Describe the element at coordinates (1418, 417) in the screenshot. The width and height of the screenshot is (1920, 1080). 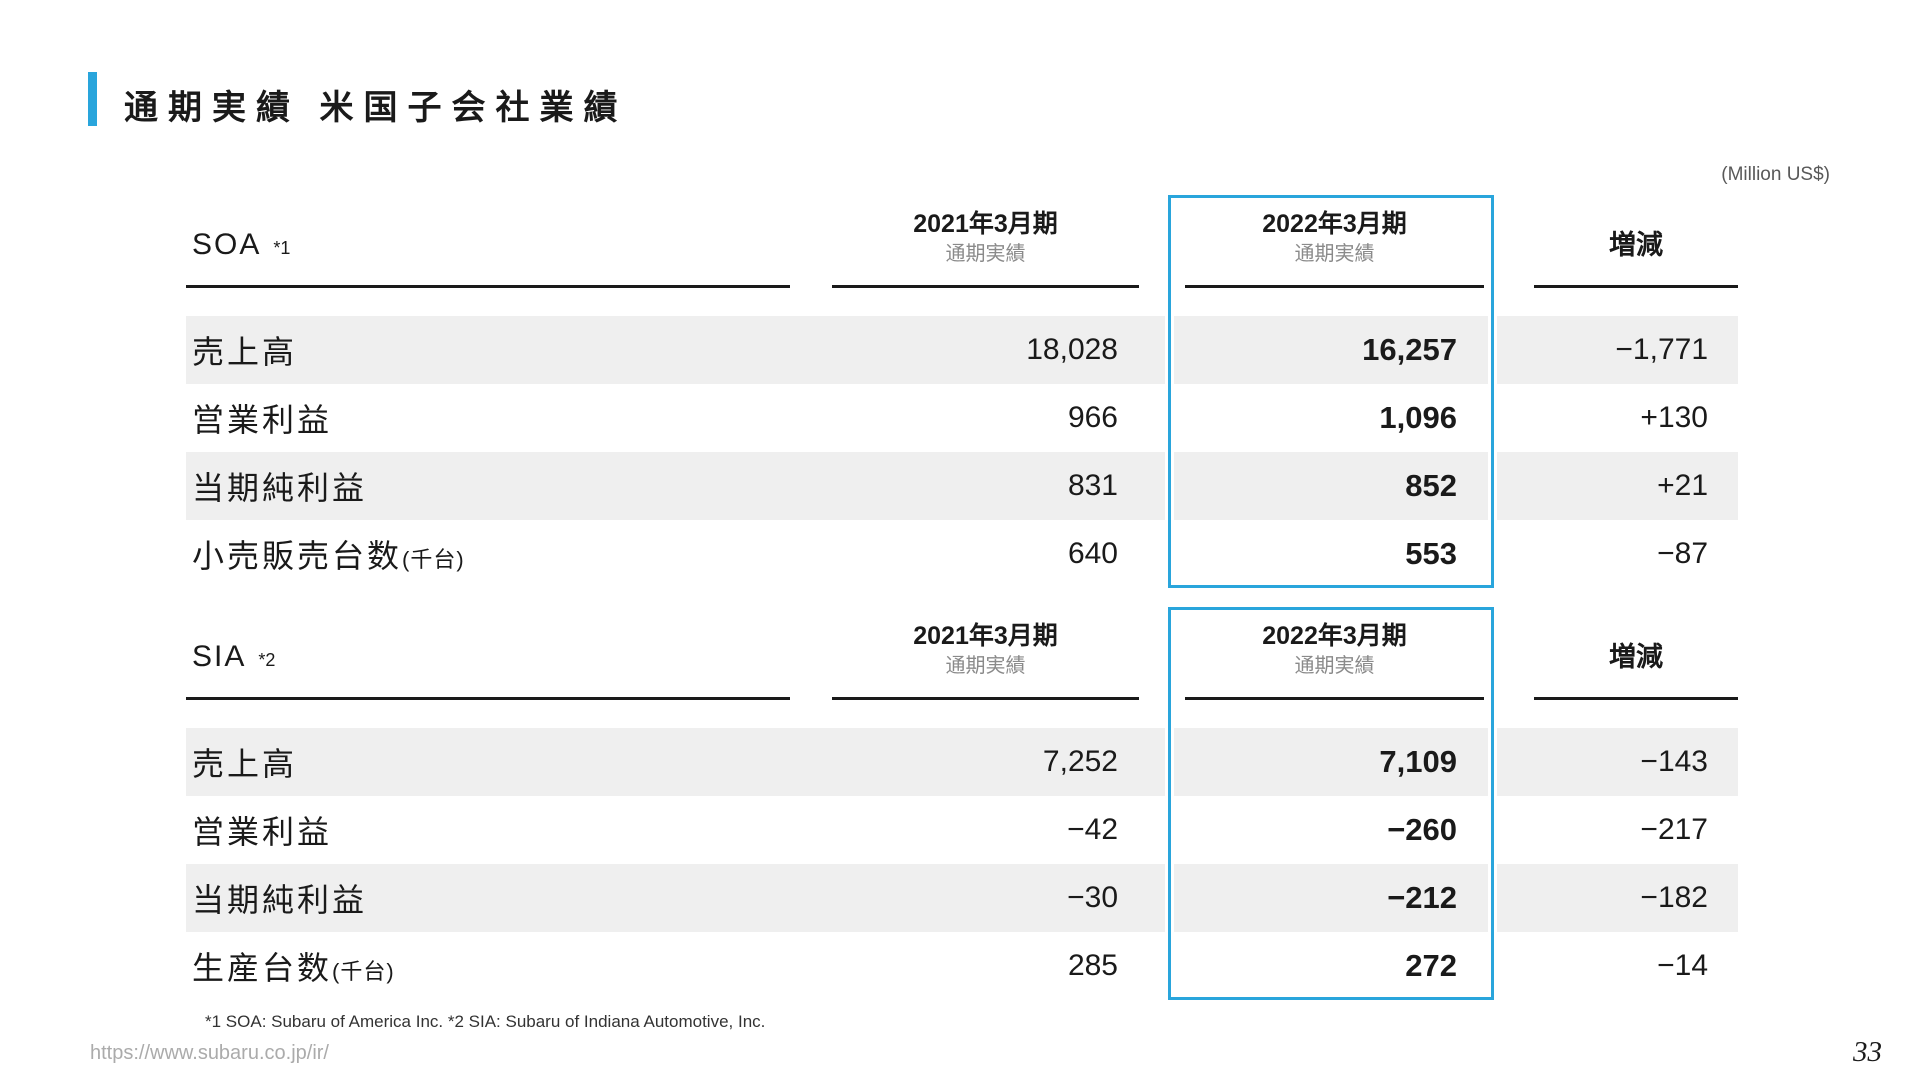
I see `fy2022-value: 1,096` at that location.